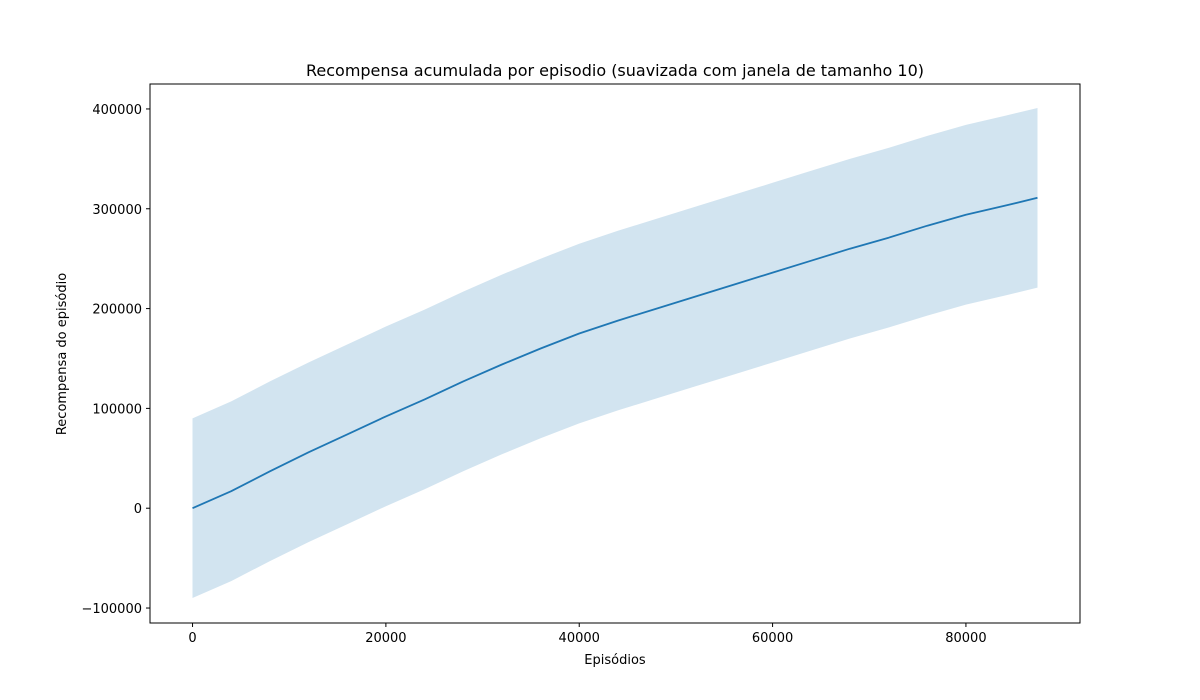 This screenshot has height=700, width=1200. What do you see at coordinates (192, 638) in the screenshot?
I see `x-tick-label: 0` at bounding box center [192, 638].